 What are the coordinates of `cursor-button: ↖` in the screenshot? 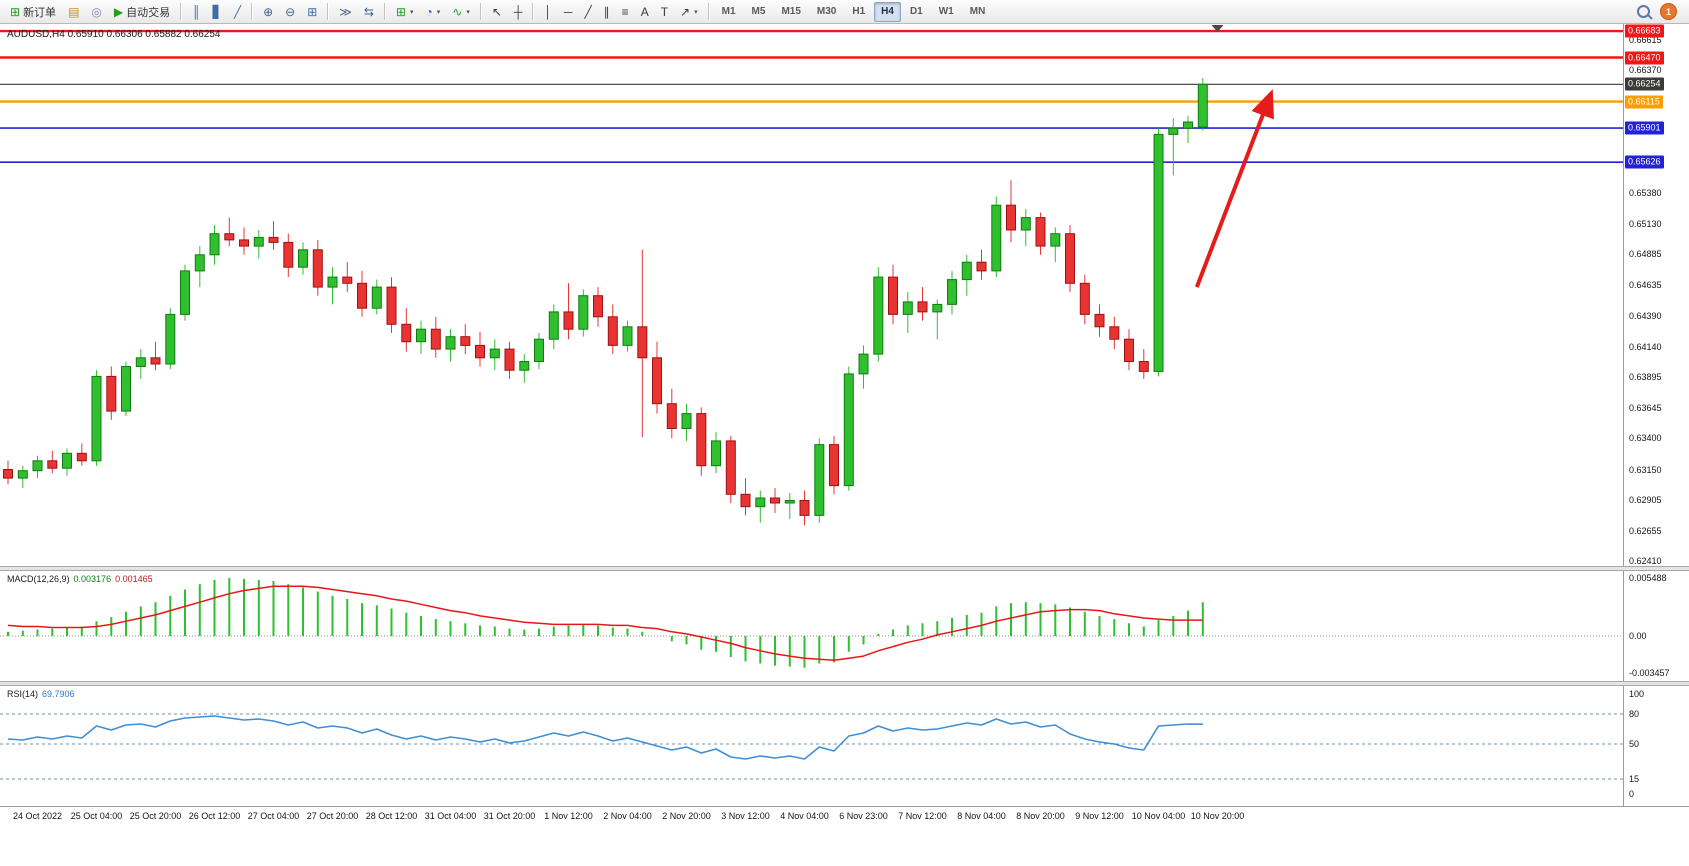 It's located at (497, 11).